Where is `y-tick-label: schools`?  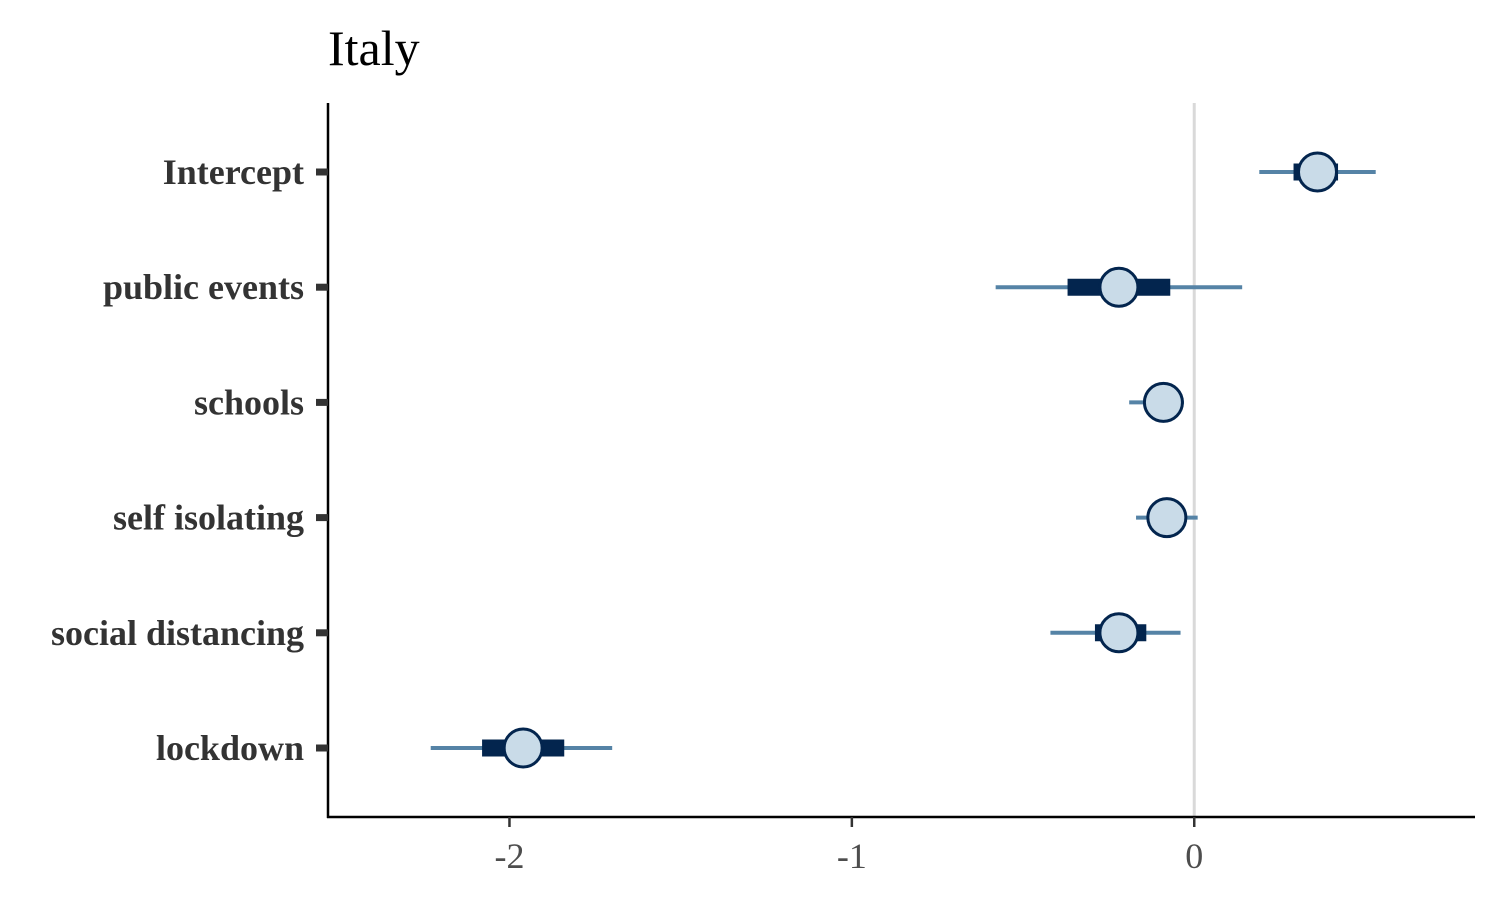 y-tick-label: schools is located at coordinates (249, 402).